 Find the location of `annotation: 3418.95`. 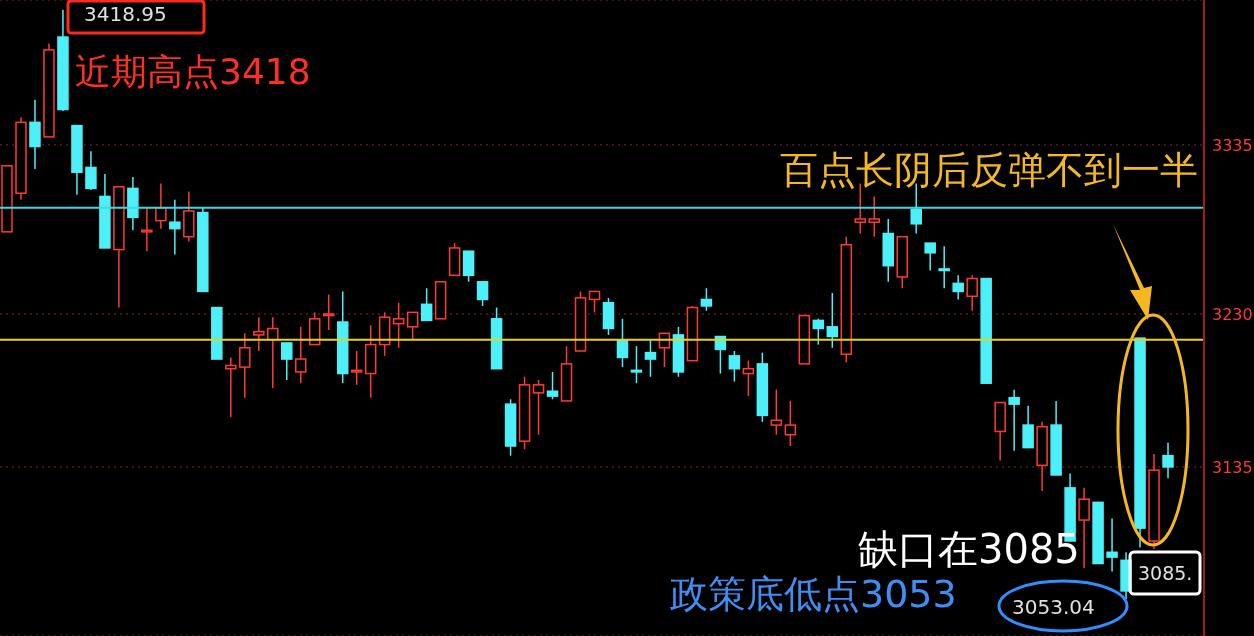

annotation: 3418.95 is located at coordinates (125, 14).